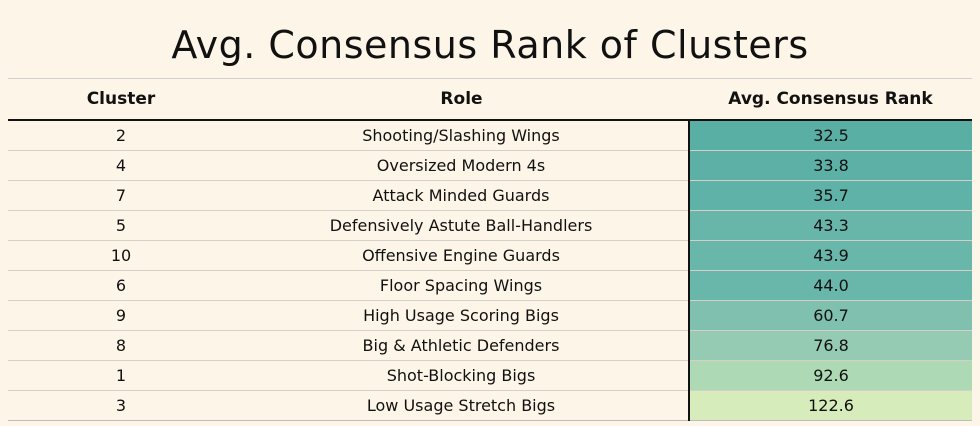  Describe the element at coordinates (461, 99) in the screenshot. I see `header-role: Role` at that location.